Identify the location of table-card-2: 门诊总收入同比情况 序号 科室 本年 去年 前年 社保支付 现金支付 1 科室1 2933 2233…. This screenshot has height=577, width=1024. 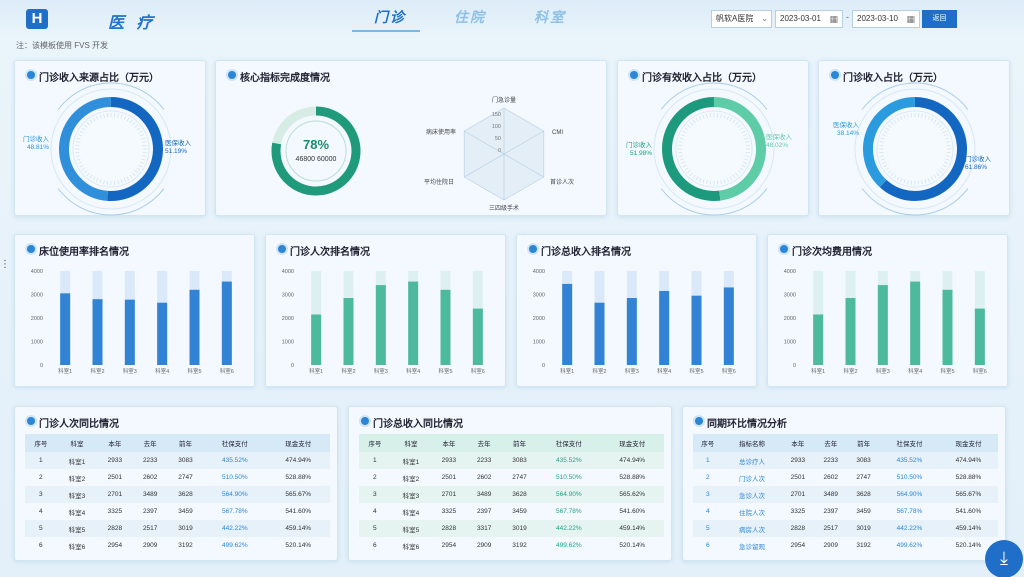
(510, 483).